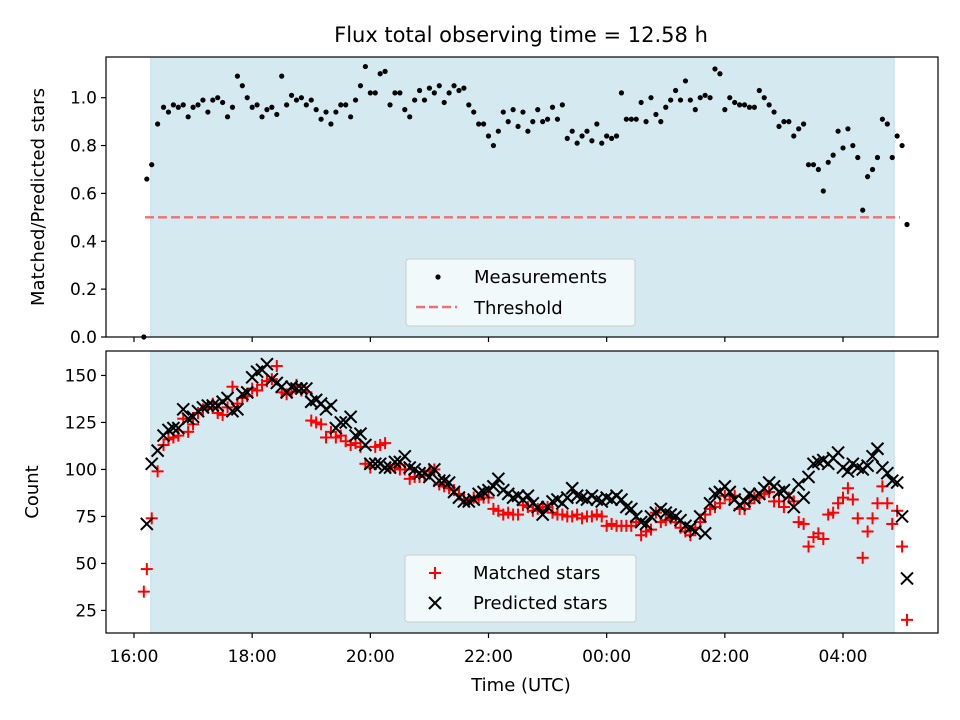 The width and height of the screenshot is (960, 720). Describe the element at coordinates (83, 194) in the screenshot. I see `y-tick-label: 0.6` at that location.